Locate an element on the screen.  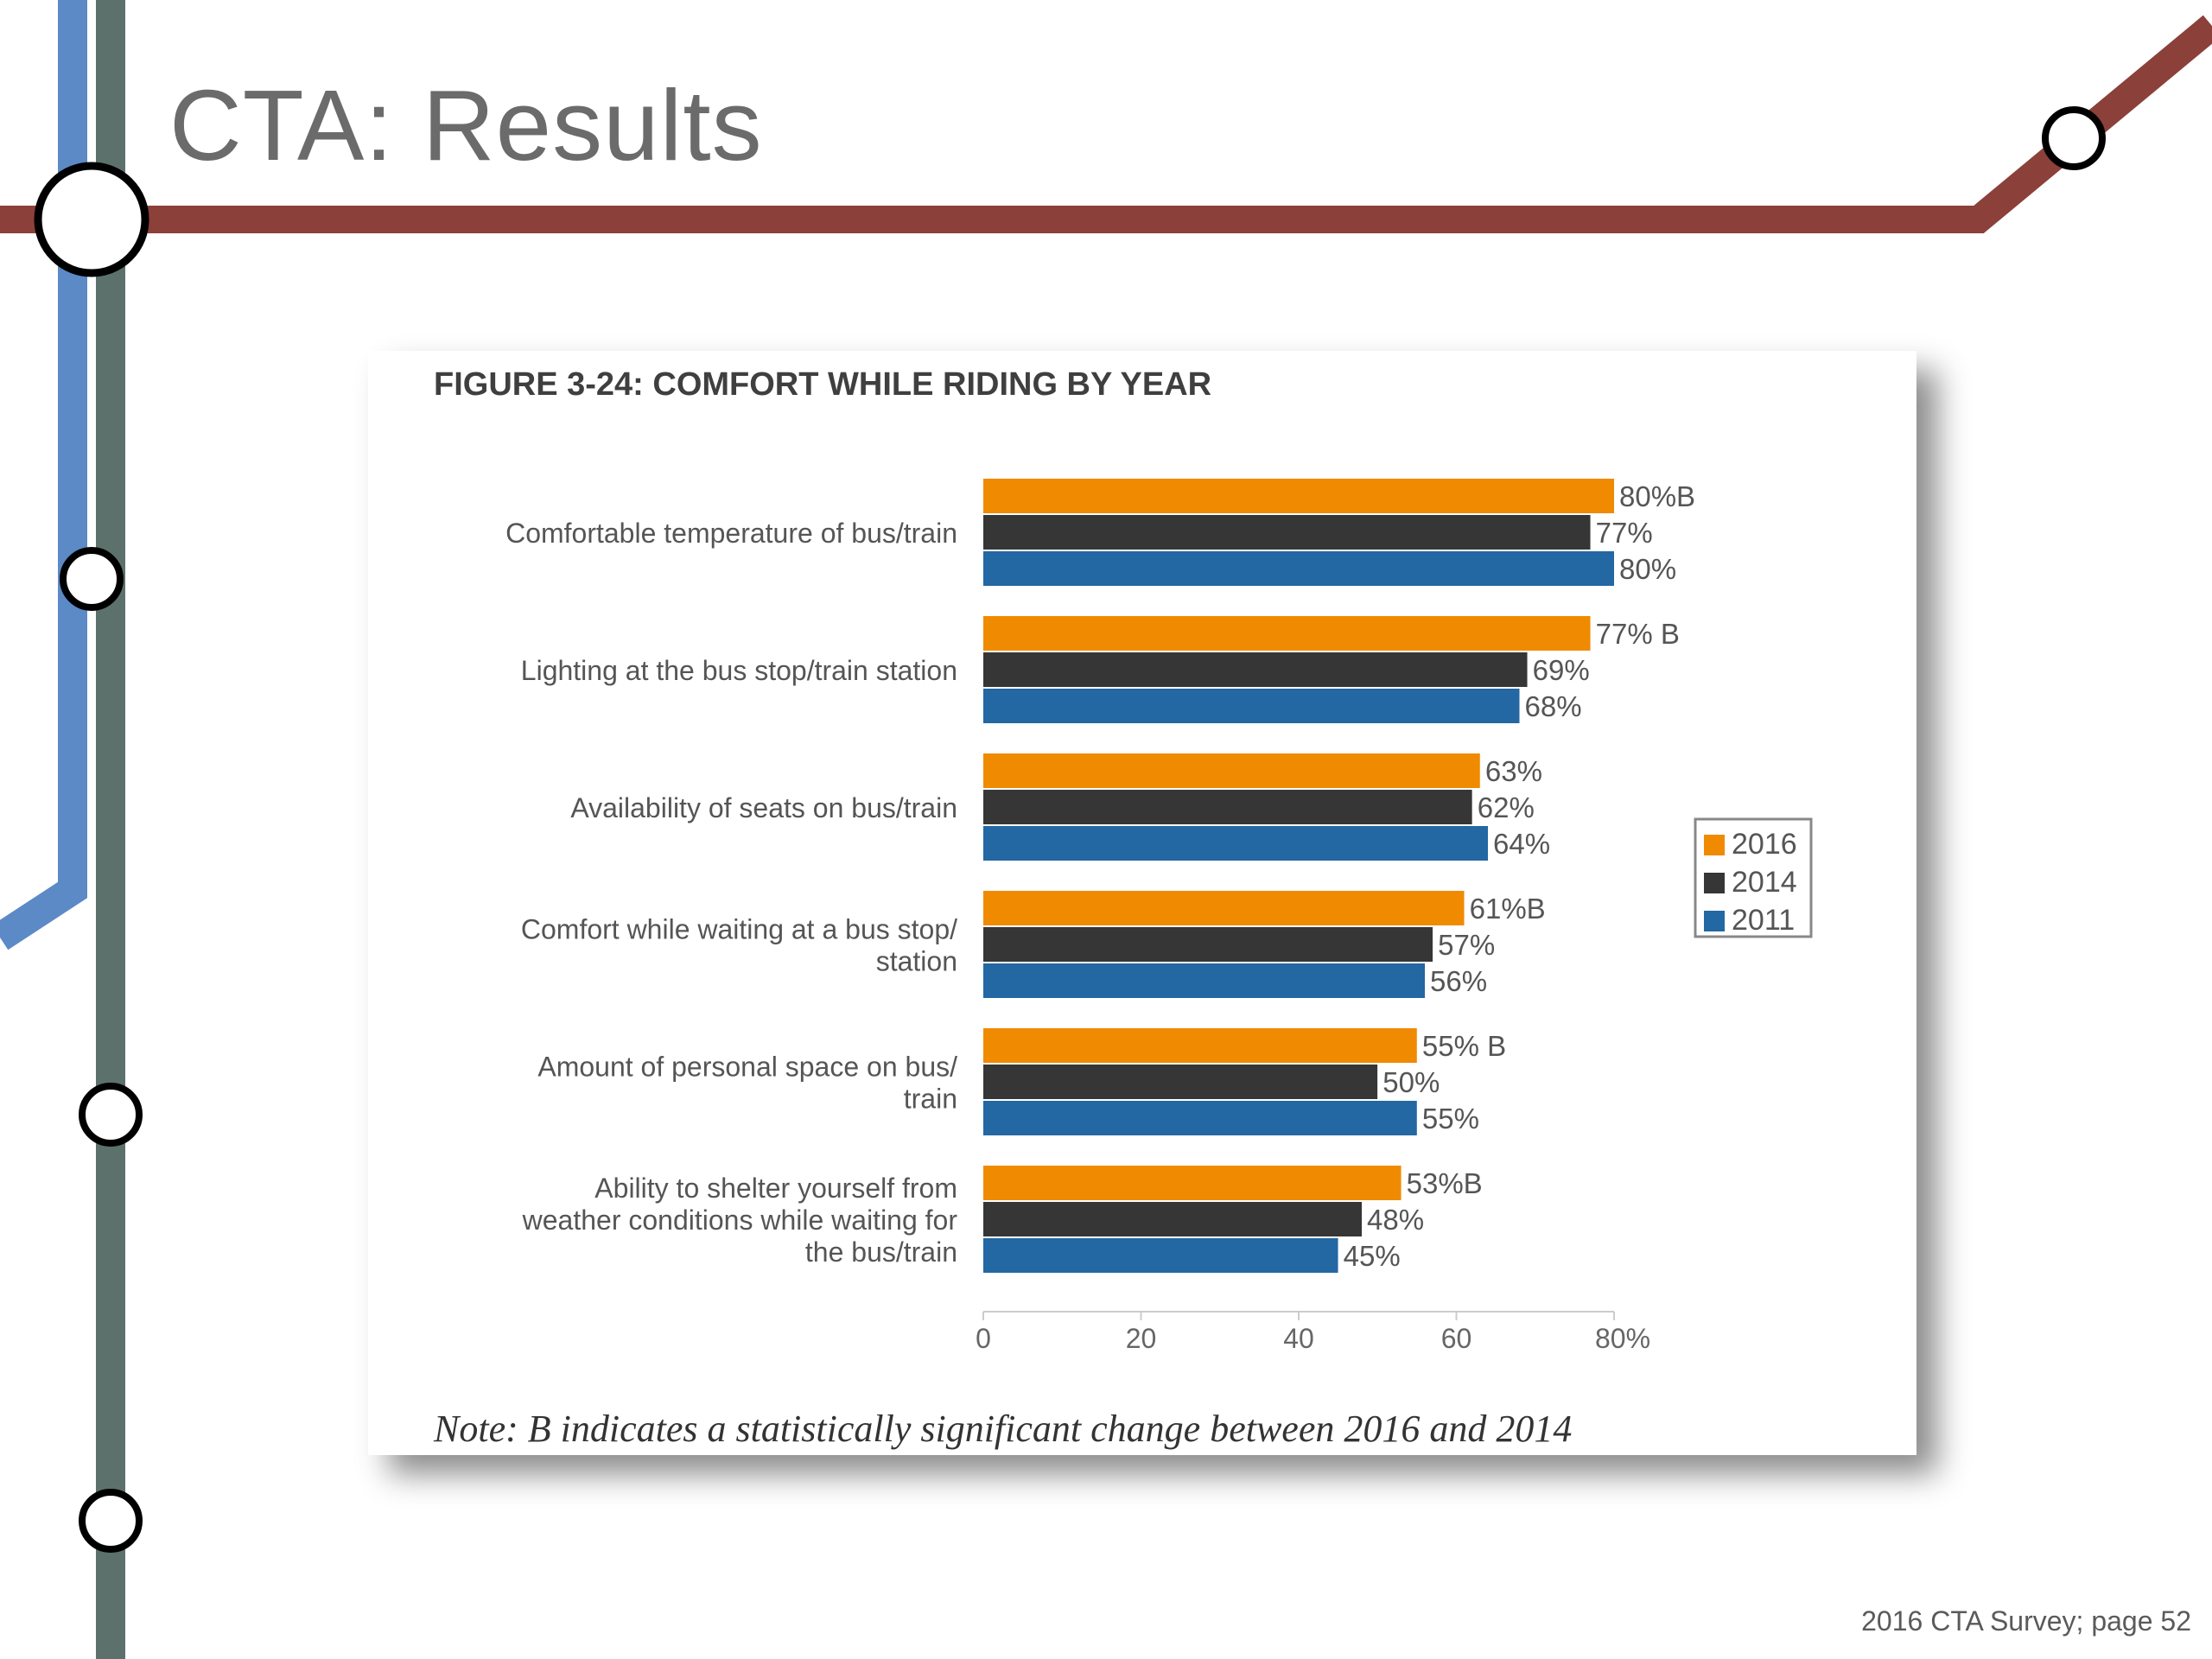
x-tick-label: 0 is located at coordinates (983, 1338).